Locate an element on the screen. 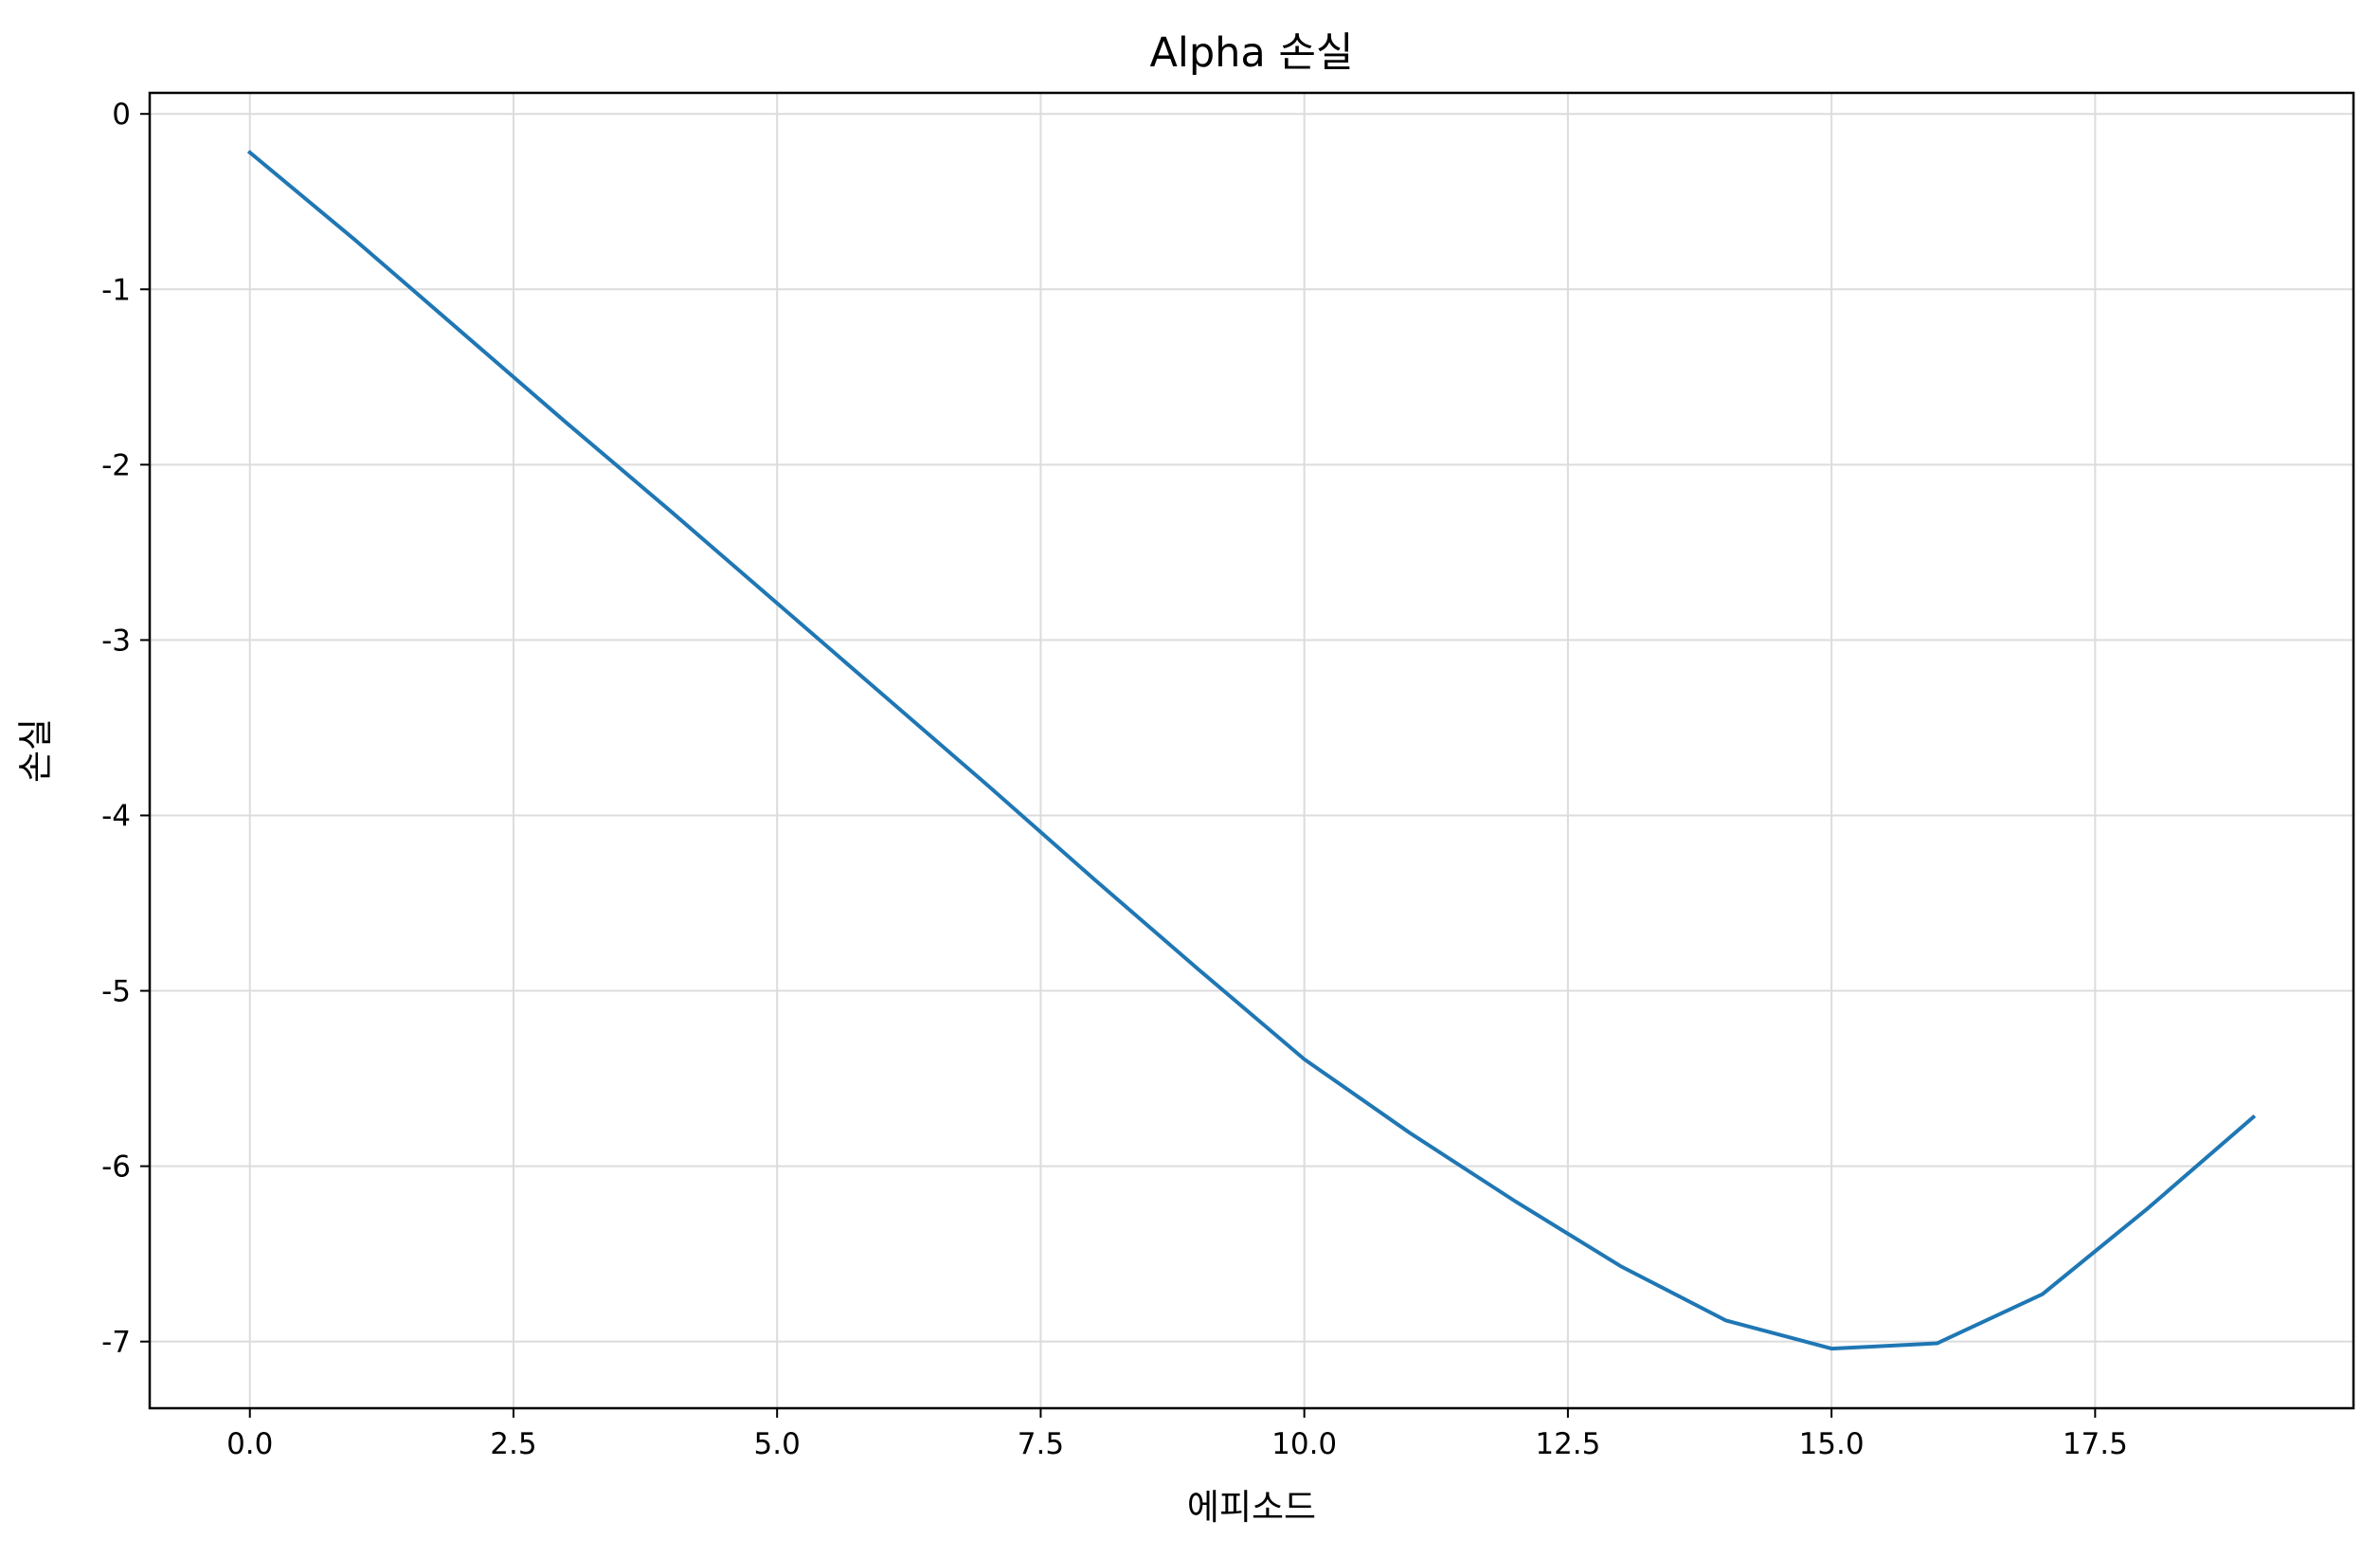  y-tick-label: -4 is located at coordinates (116, 816).